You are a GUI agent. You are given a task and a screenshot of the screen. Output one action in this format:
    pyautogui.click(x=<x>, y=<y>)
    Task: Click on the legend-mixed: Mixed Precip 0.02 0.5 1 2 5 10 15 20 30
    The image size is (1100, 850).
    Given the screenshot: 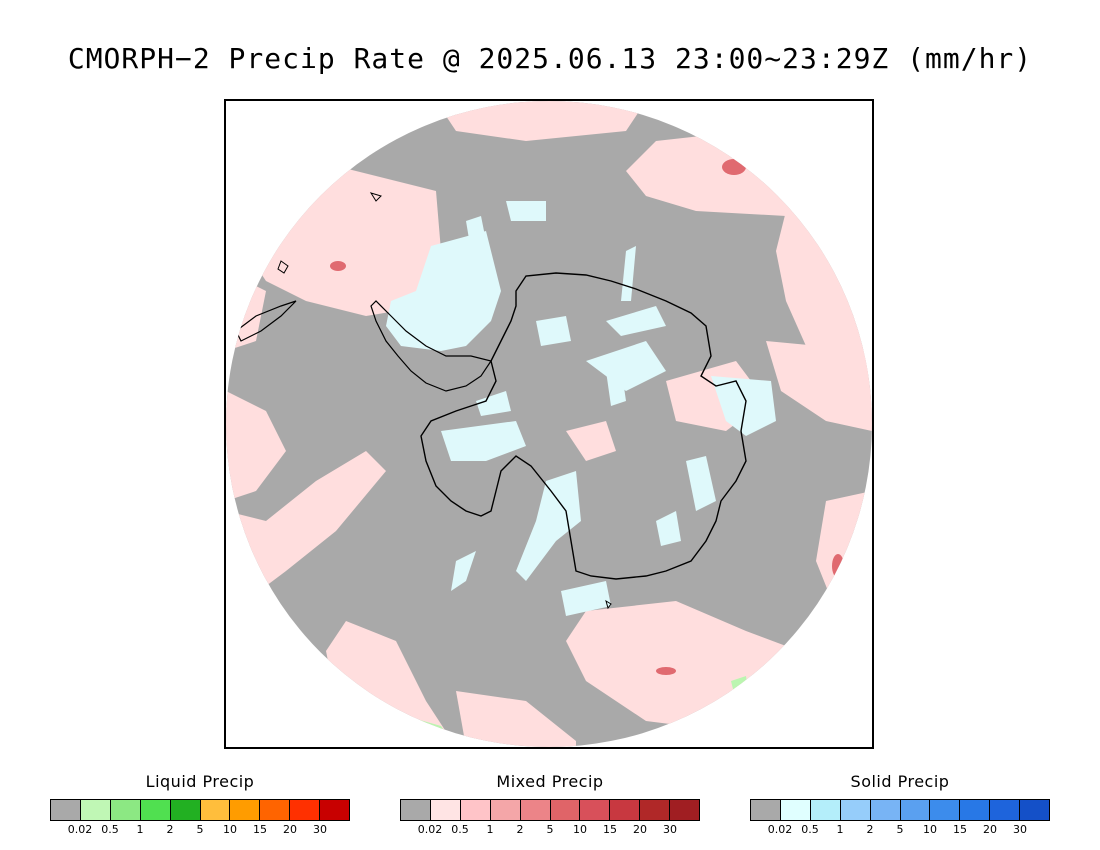 What is the action you would take?
    pyautogui.click(x=550, y=804)
    